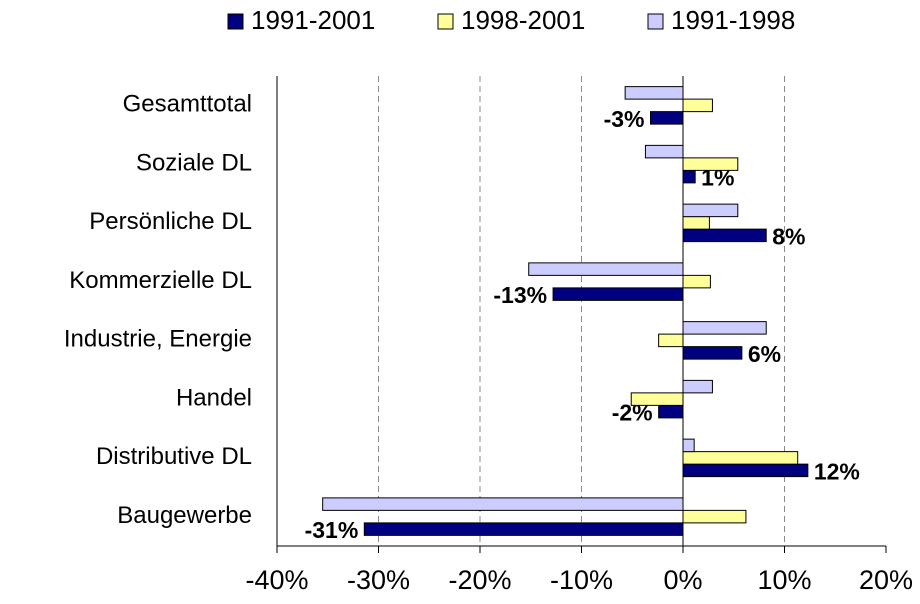 This screenshot has height=604, width=920. Describe the element at coordinates (479, 580) in the screenshot. I see `x-tick-label: -20%` at that location.